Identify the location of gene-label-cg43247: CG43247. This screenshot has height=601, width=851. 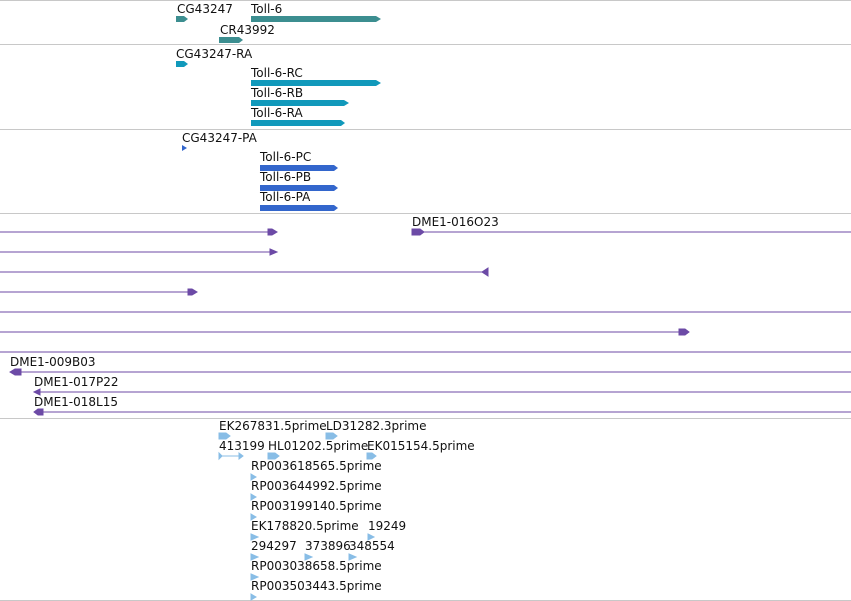
(205, 9).